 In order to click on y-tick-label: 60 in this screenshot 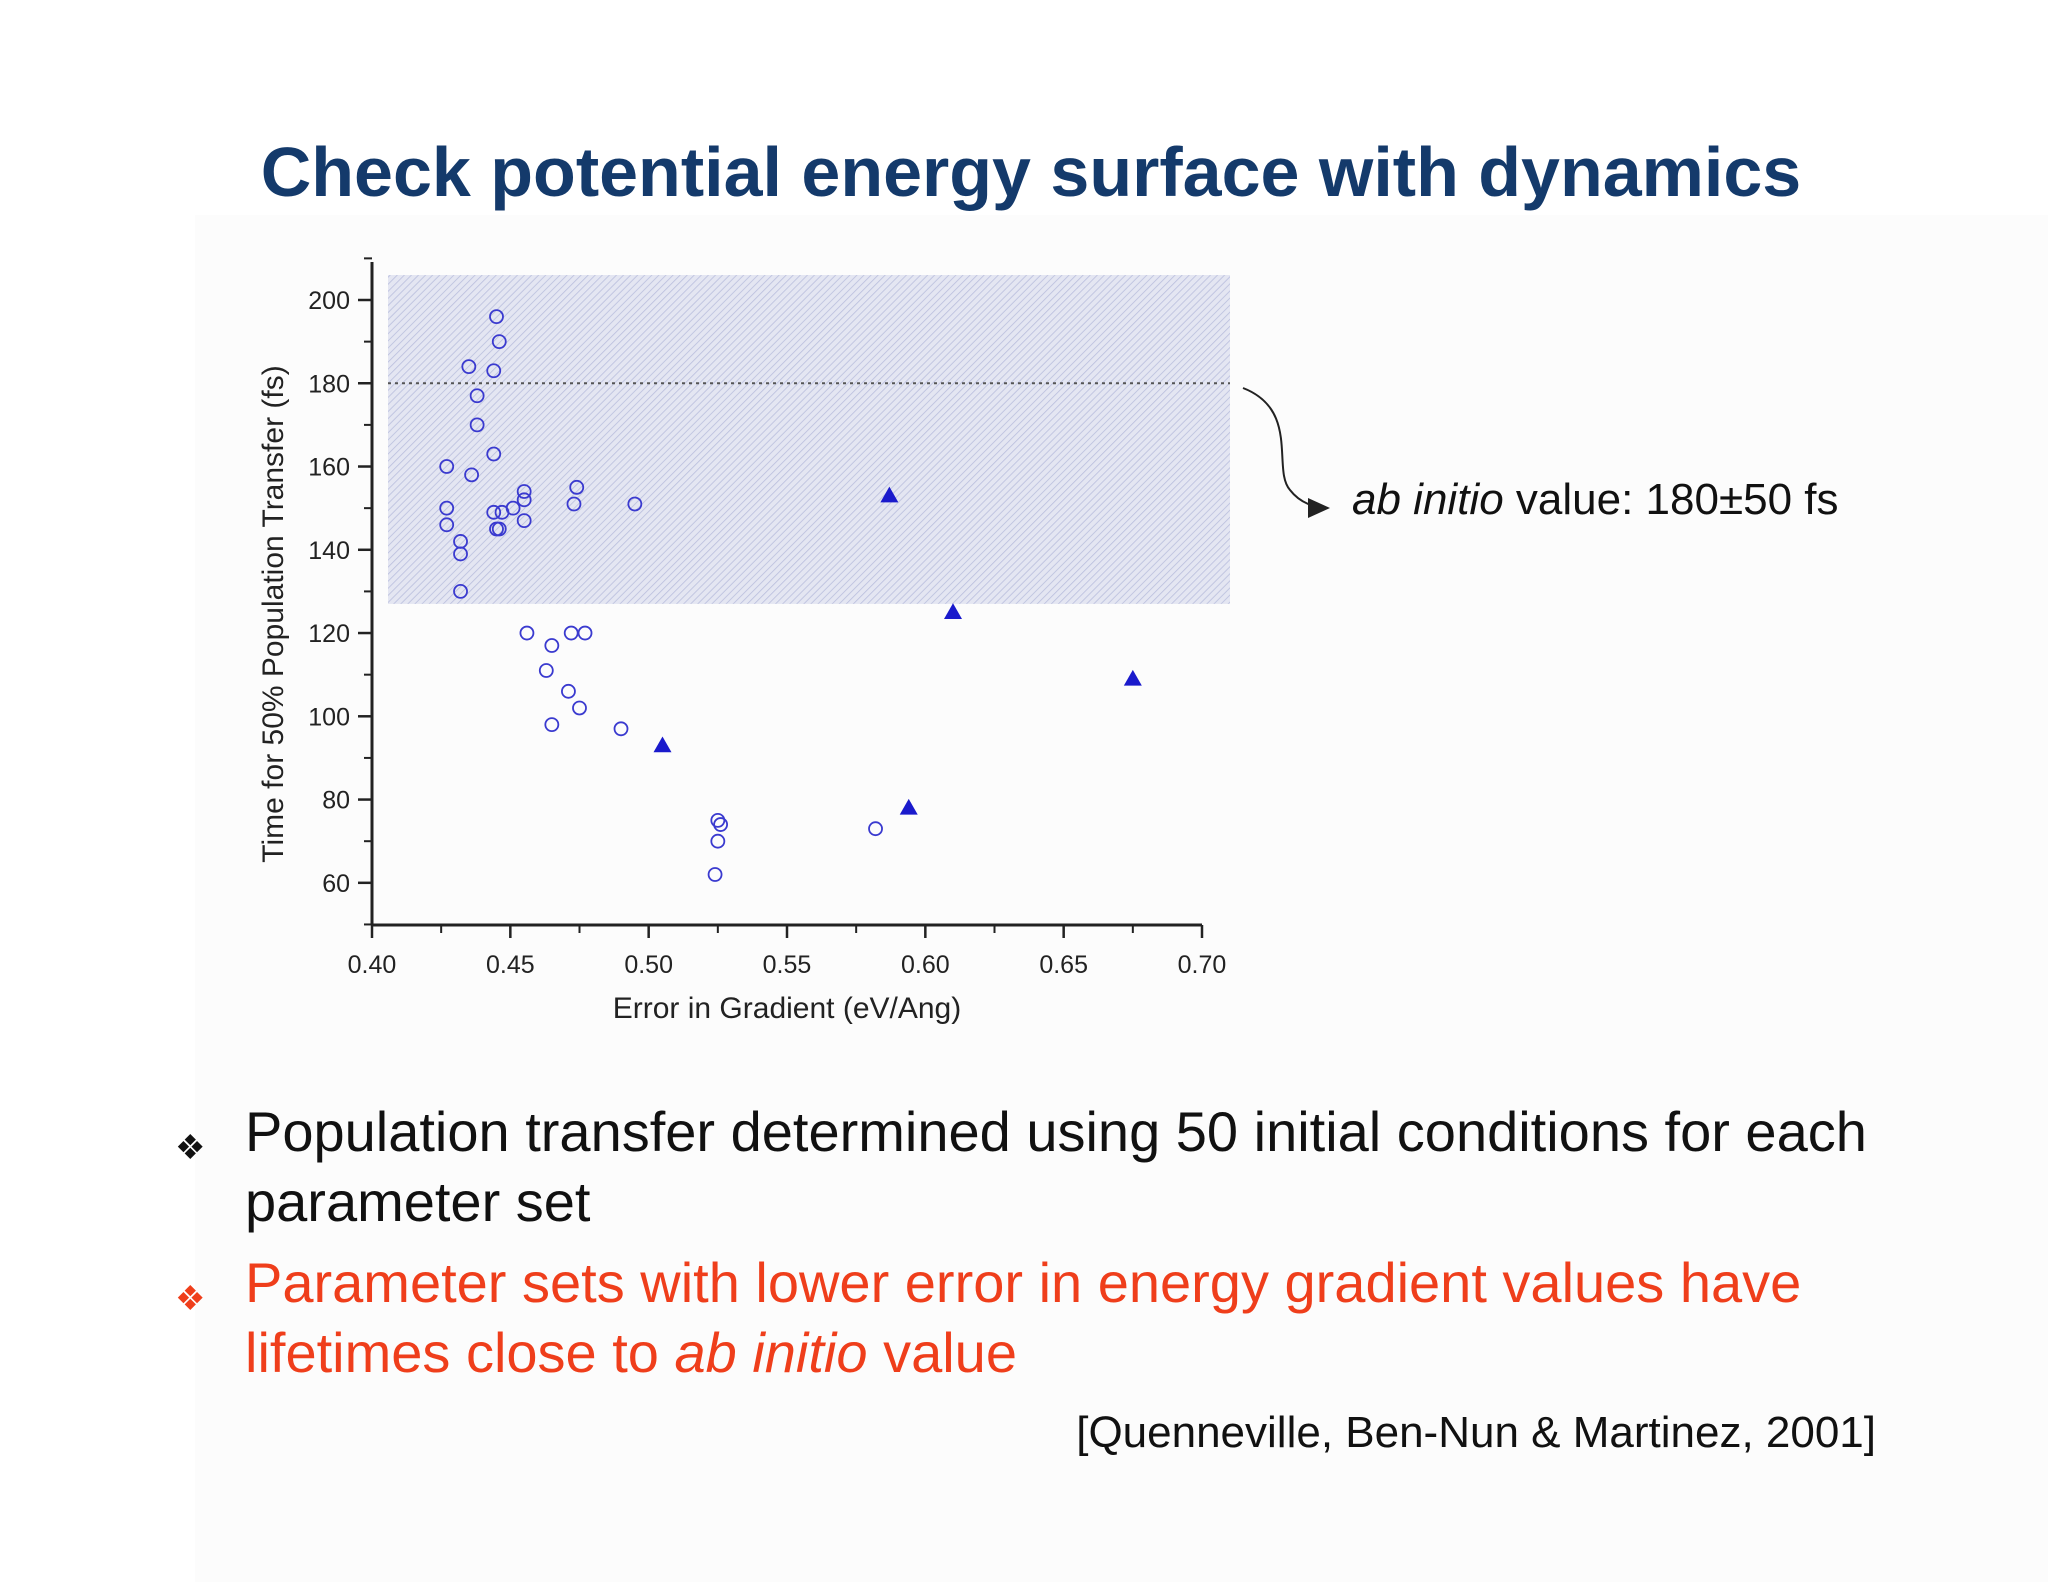, I will do `click(336, 884)`.